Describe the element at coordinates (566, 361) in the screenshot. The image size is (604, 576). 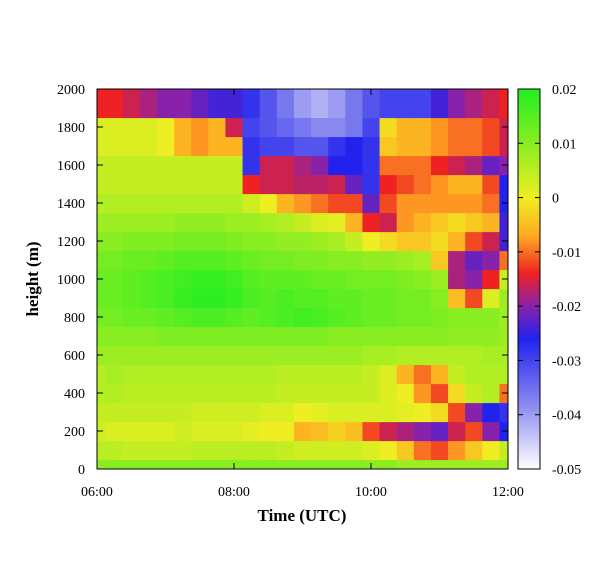
I see `colorbar-tick-label: -0.03` at that location.